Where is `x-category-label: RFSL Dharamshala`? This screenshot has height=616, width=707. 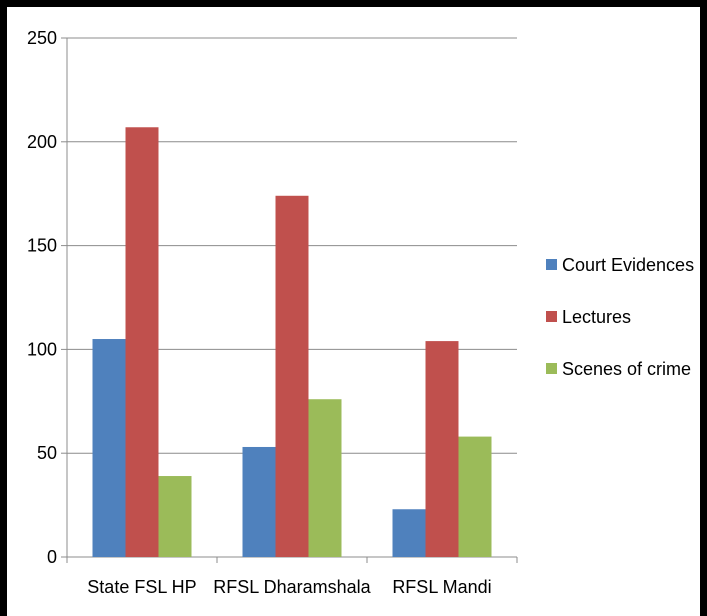
x-category-label: RFSL Dharamshala is located at coordinates (292, 587).